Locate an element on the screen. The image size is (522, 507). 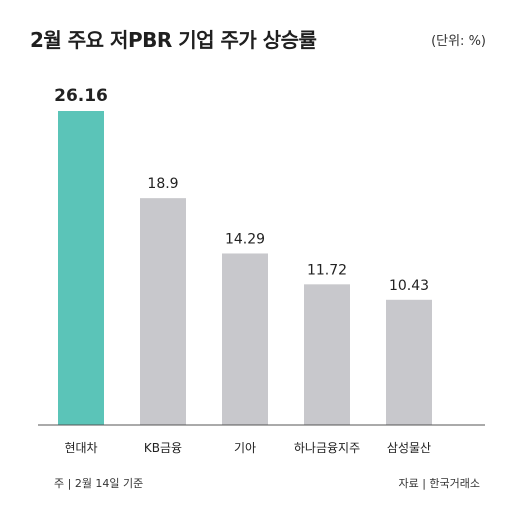
category-labels-layer: 현대차 KB금융 기아 하나금융지주 삼성물산 is located at coordinates (247, 448).